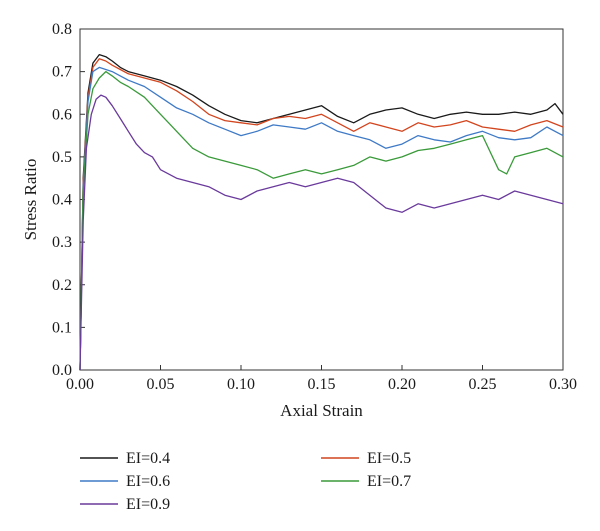  What do you see at coordinates (80, 384) in the screenshot?
I see `x-tick-label: 0.00` at bounding box center [80, 384].